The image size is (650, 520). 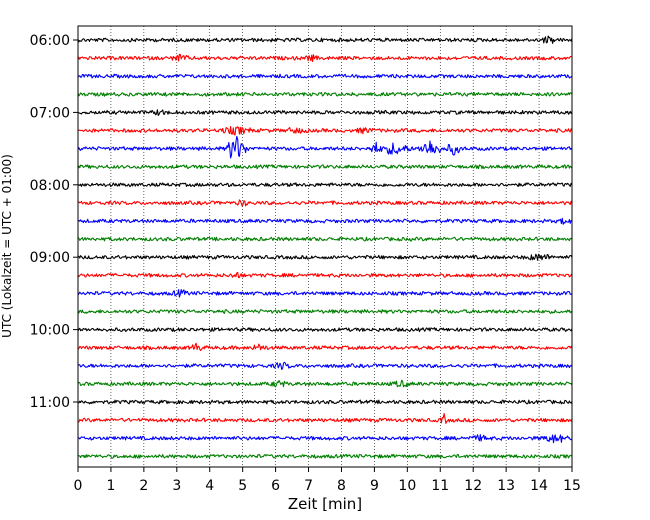 What do you see at coordinates (506, 486) in the screenshot?
I see `x-tick-label: 13` at bounding box center [506, 486].